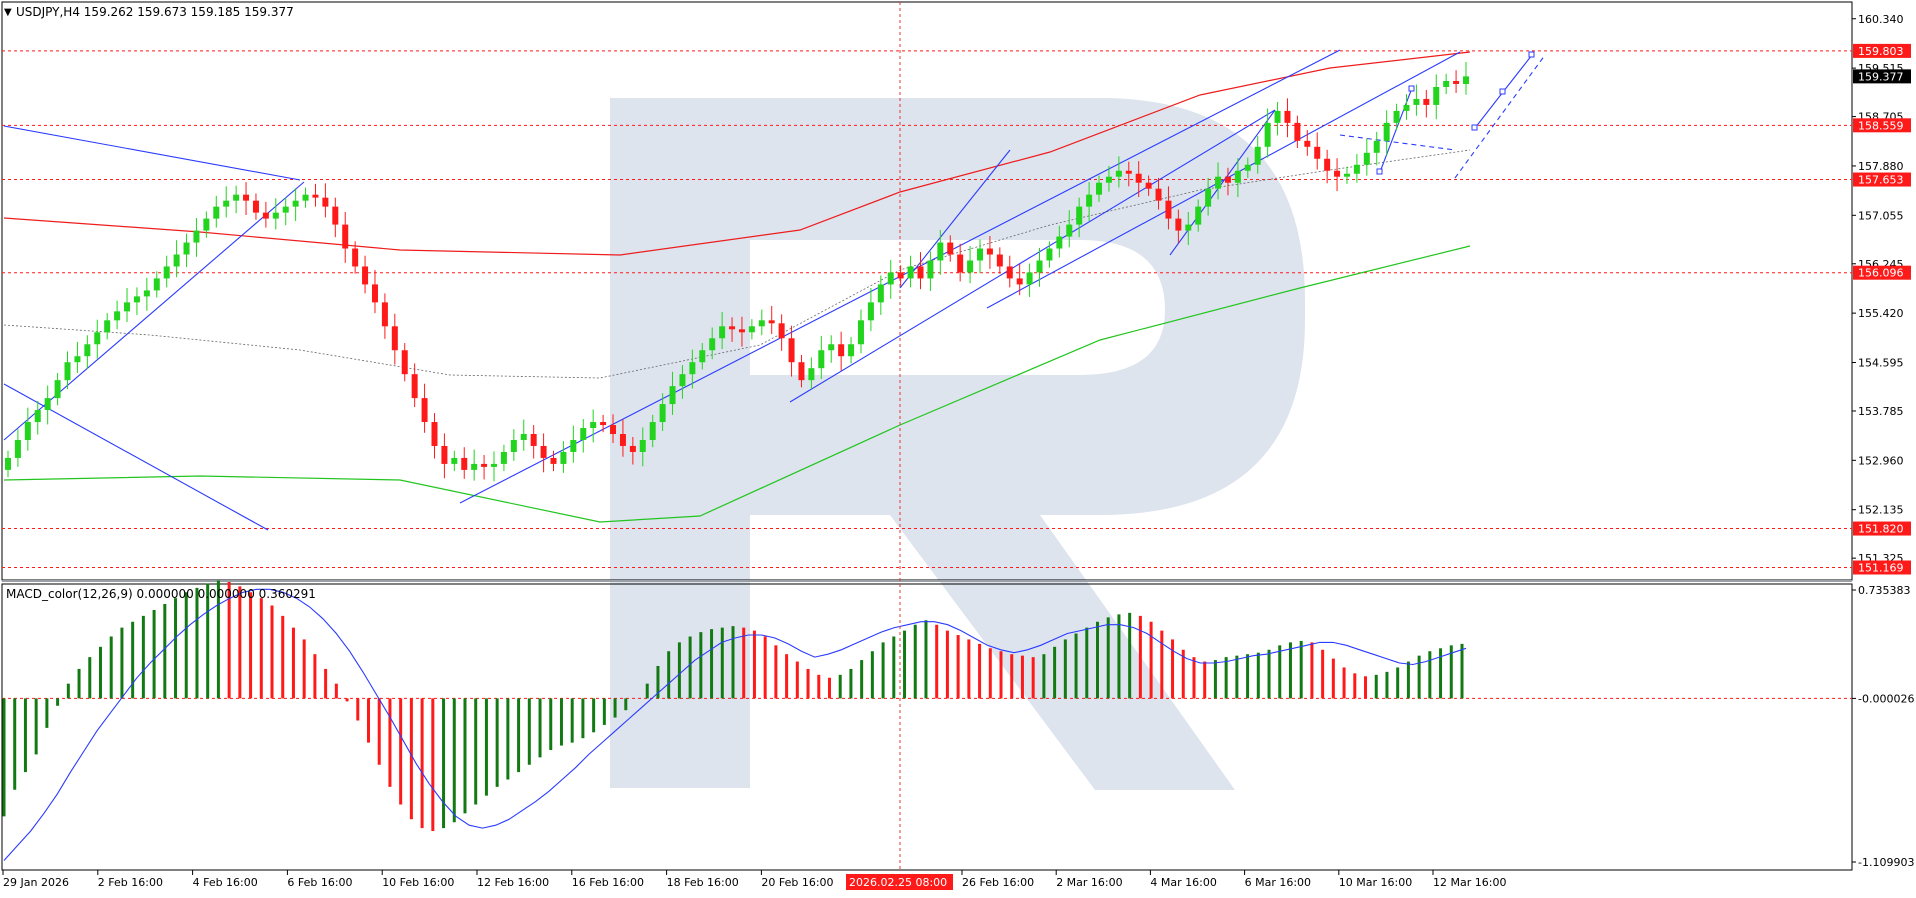 The width and height of the screenshot is (1916, 898). Describe the element at coordinates (898, 882) in the screenshot. I see `crosshair-time-label: 2026.02.25 08:00` at that location.